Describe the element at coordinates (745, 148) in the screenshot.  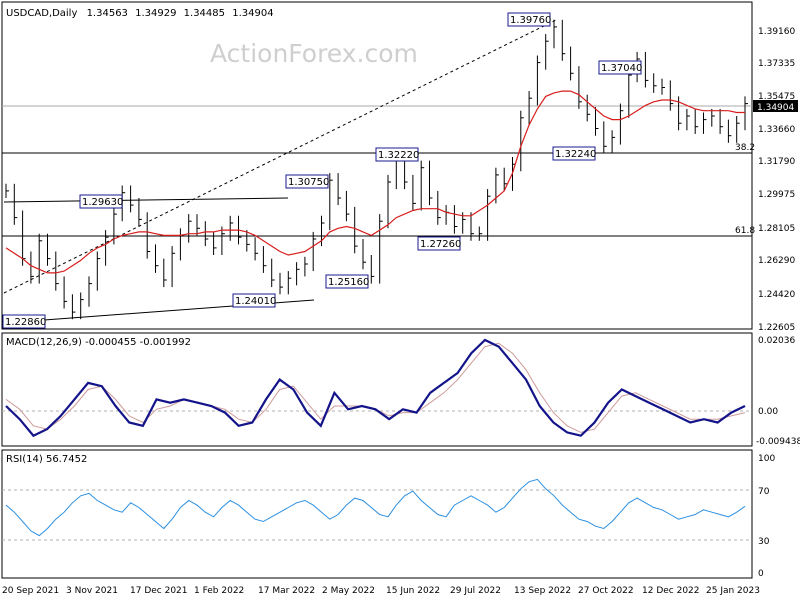
I see `fib-38-label: 38.2` at that location.